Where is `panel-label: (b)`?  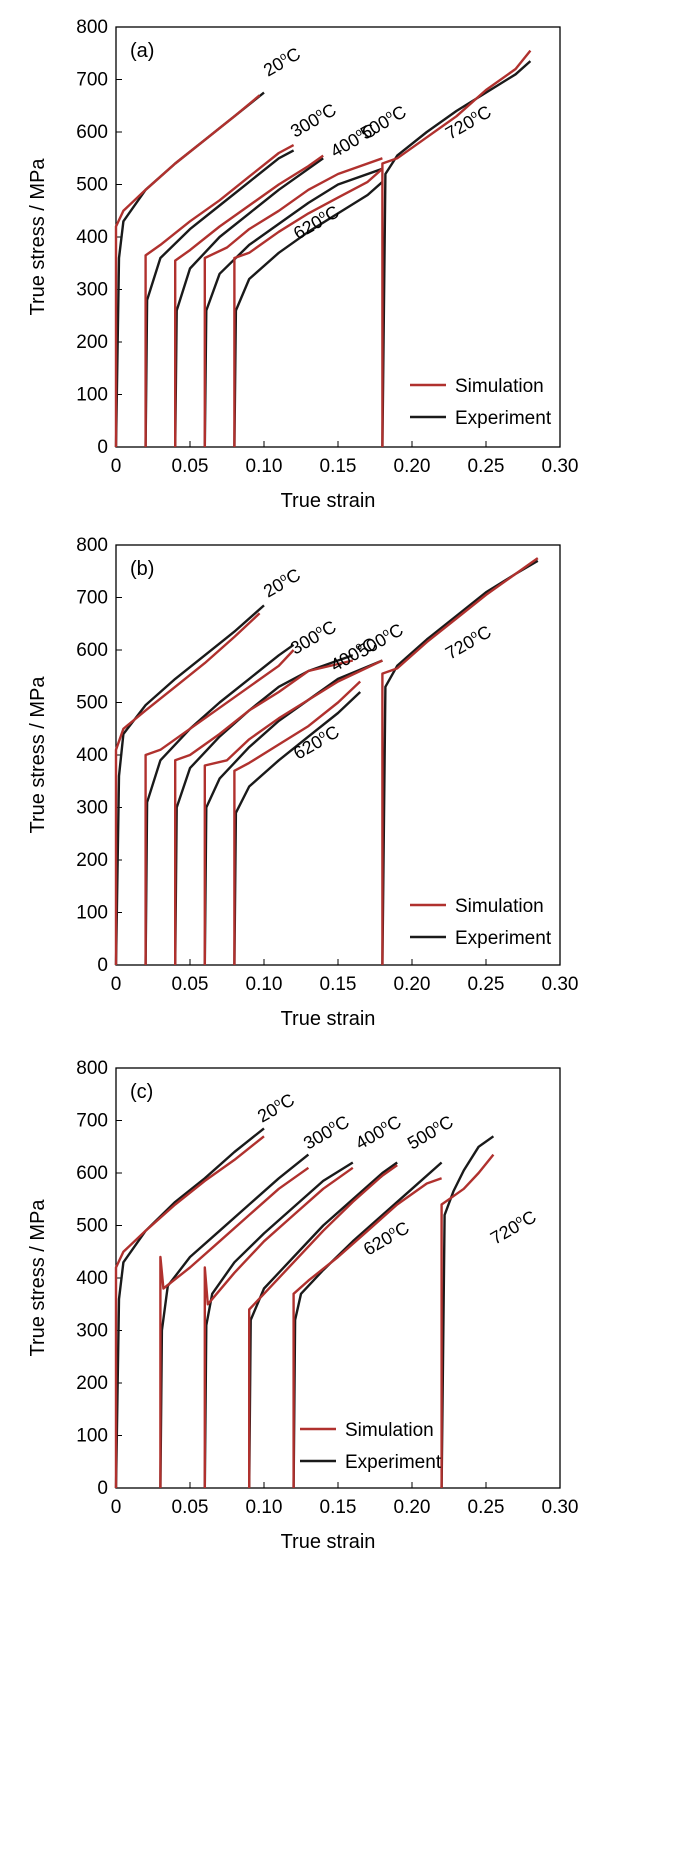 panel-label: (b) is located at coordinates (142, 569).